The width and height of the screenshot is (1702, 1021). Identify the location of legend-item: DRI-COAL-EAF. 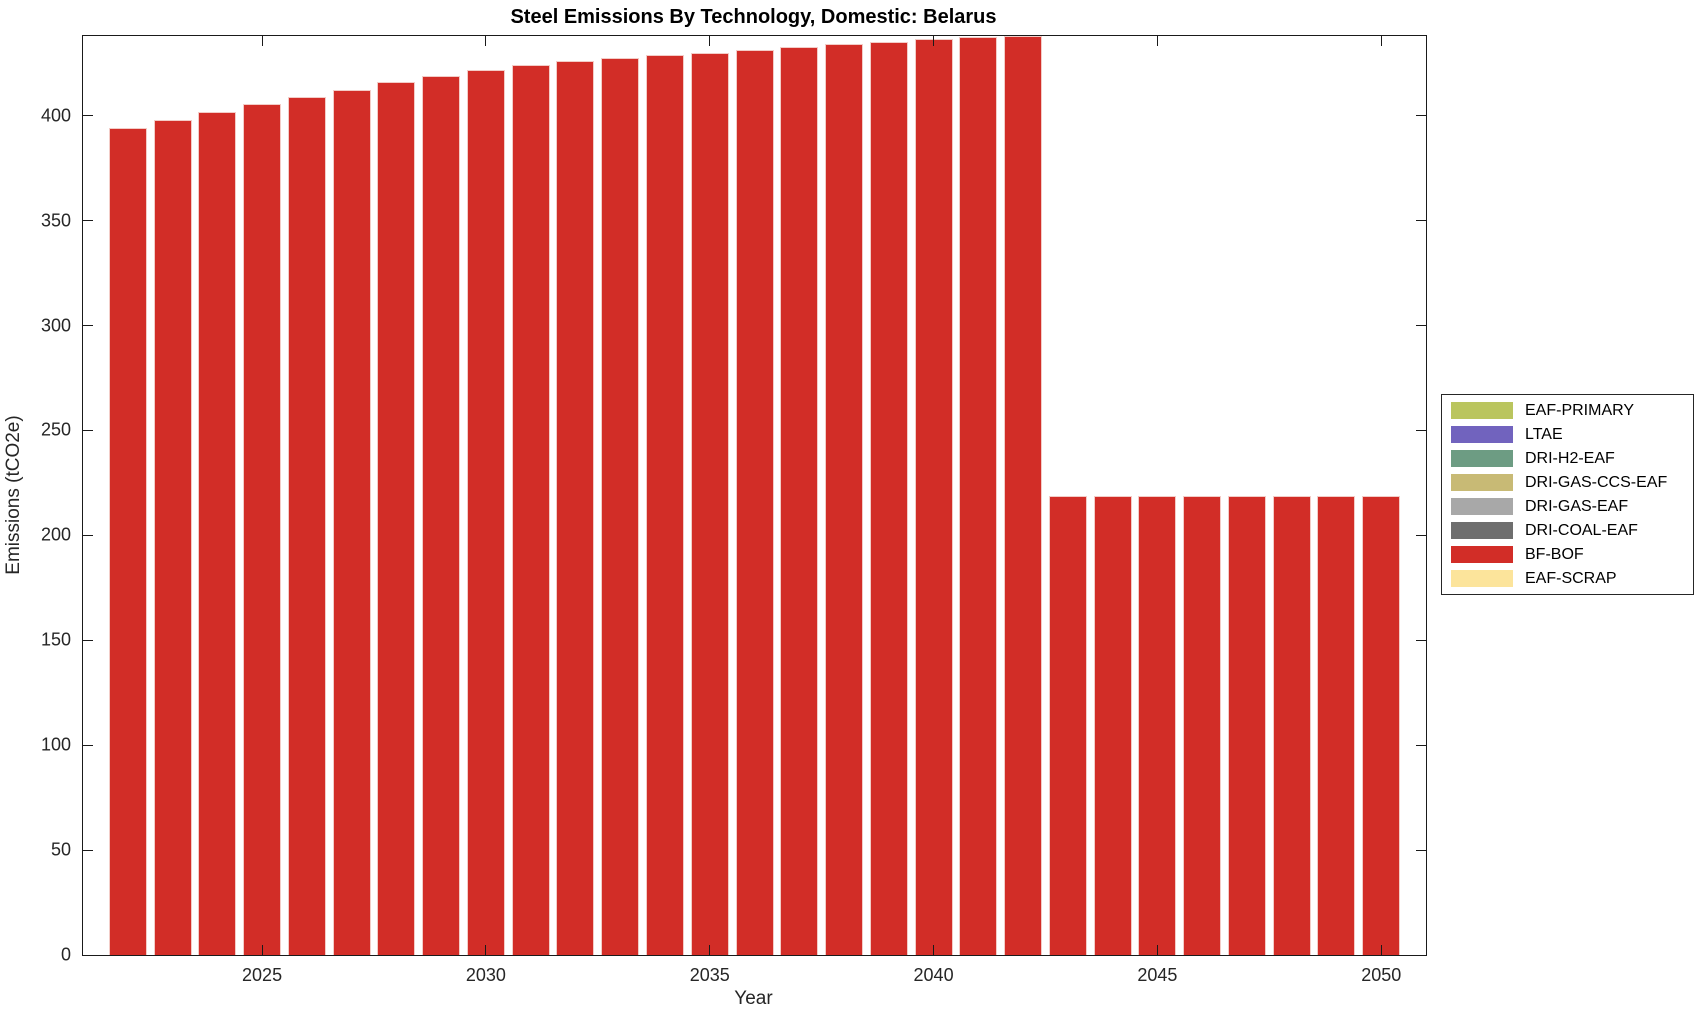
(1567, 531).